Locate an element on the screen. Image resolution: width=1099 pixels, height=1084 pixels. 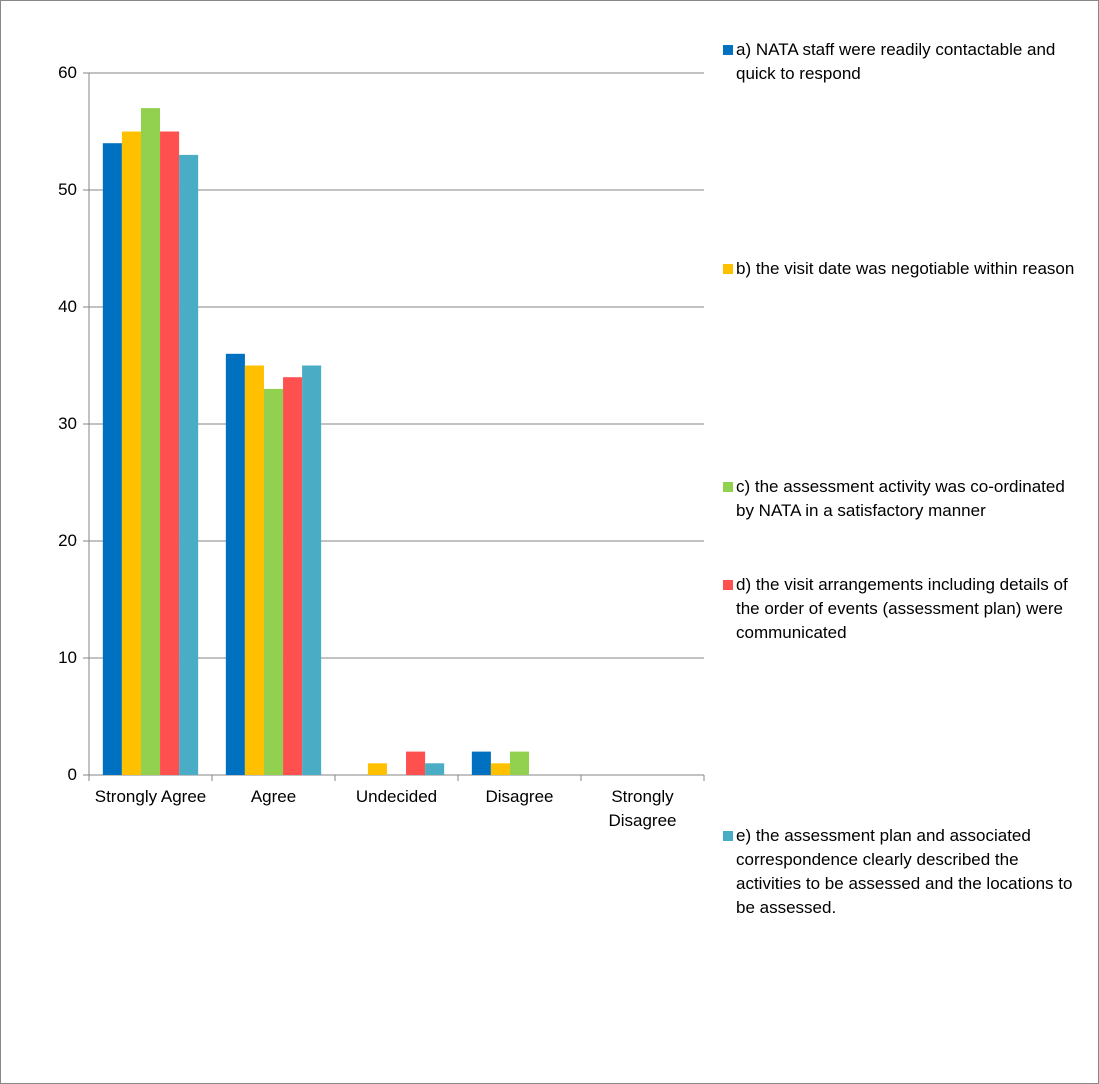
y-tick-label: 60 is located at coordinates (67, 72).